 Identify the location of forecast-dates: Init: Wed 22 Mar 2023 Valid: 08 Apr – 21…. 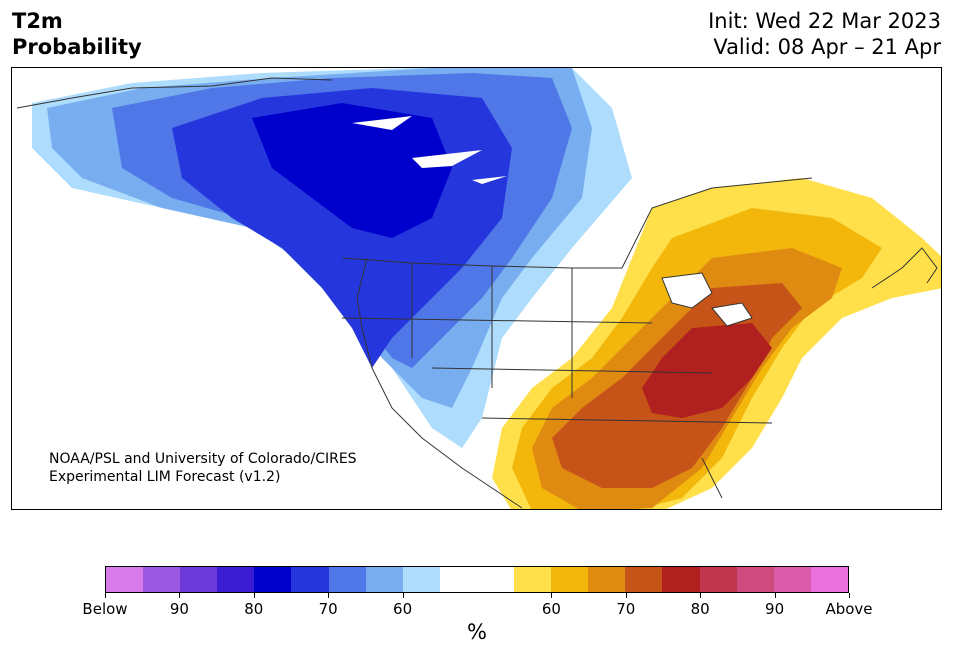
(824, 34).